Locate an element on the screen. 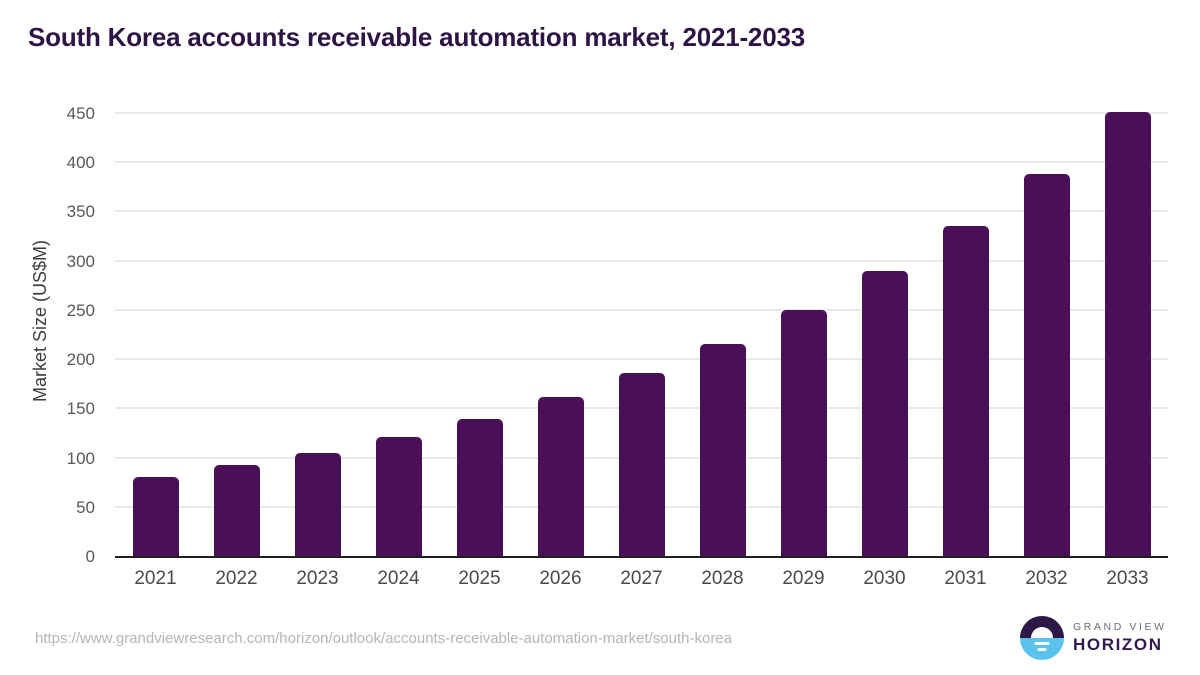 Image resolution: width=1200 pixels, height=675 pixels. x-tick-label: 2032 is located at coordinates (1046, 578).